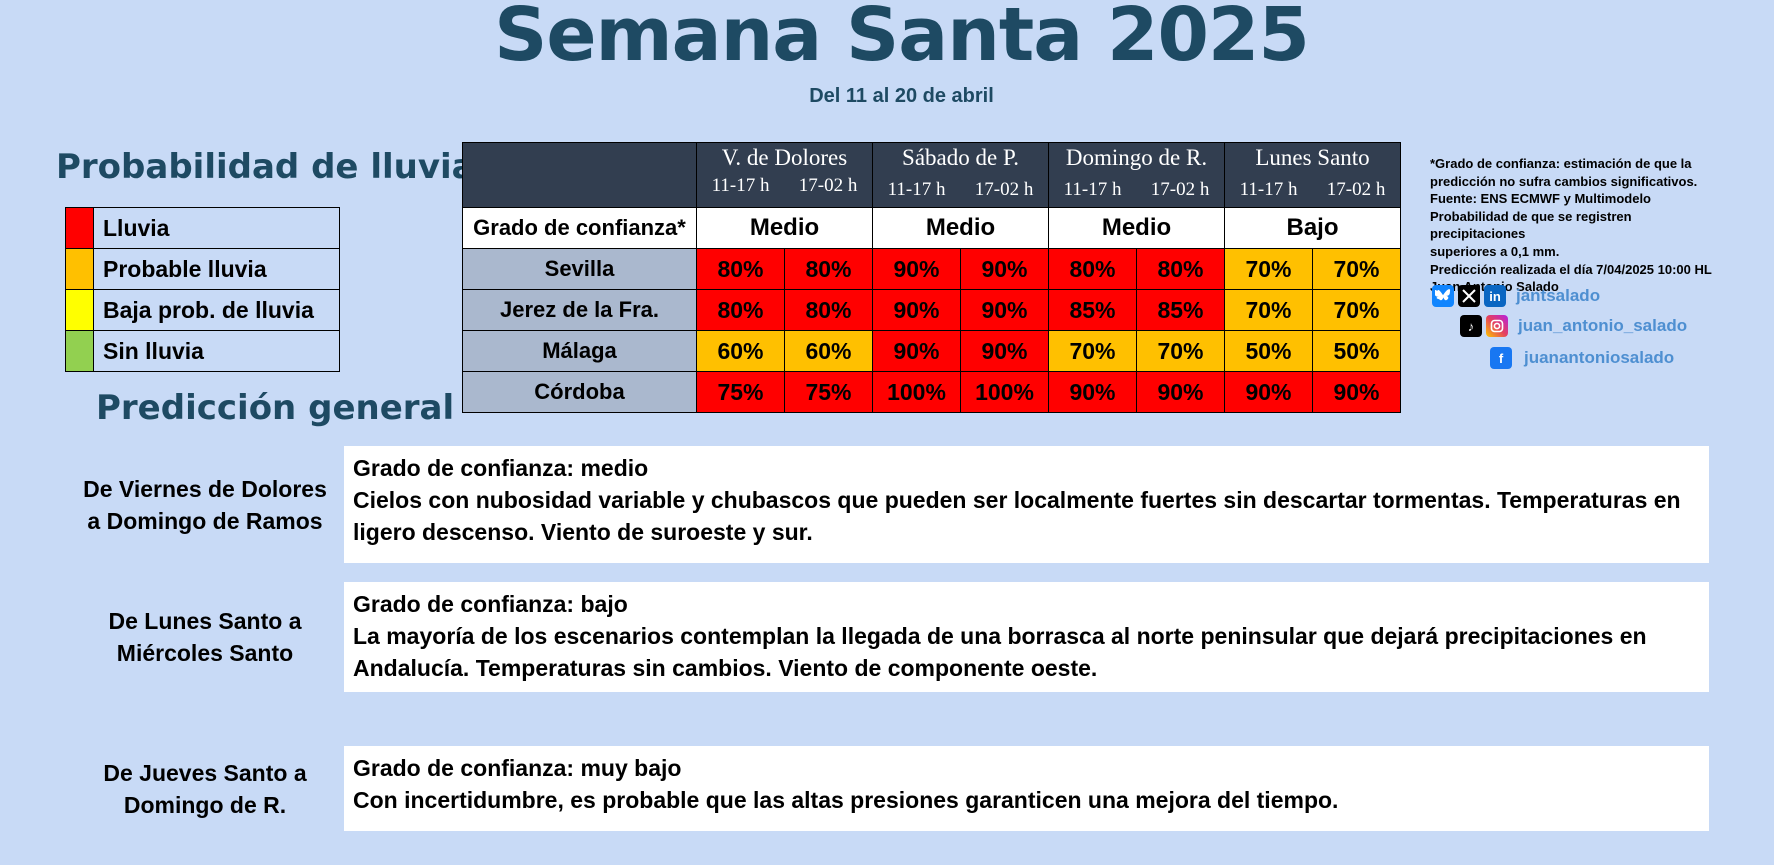  Describe the element at coordinates (1471, 326) in the screenshot. I see `tiktok-icon: ♪` at that location.